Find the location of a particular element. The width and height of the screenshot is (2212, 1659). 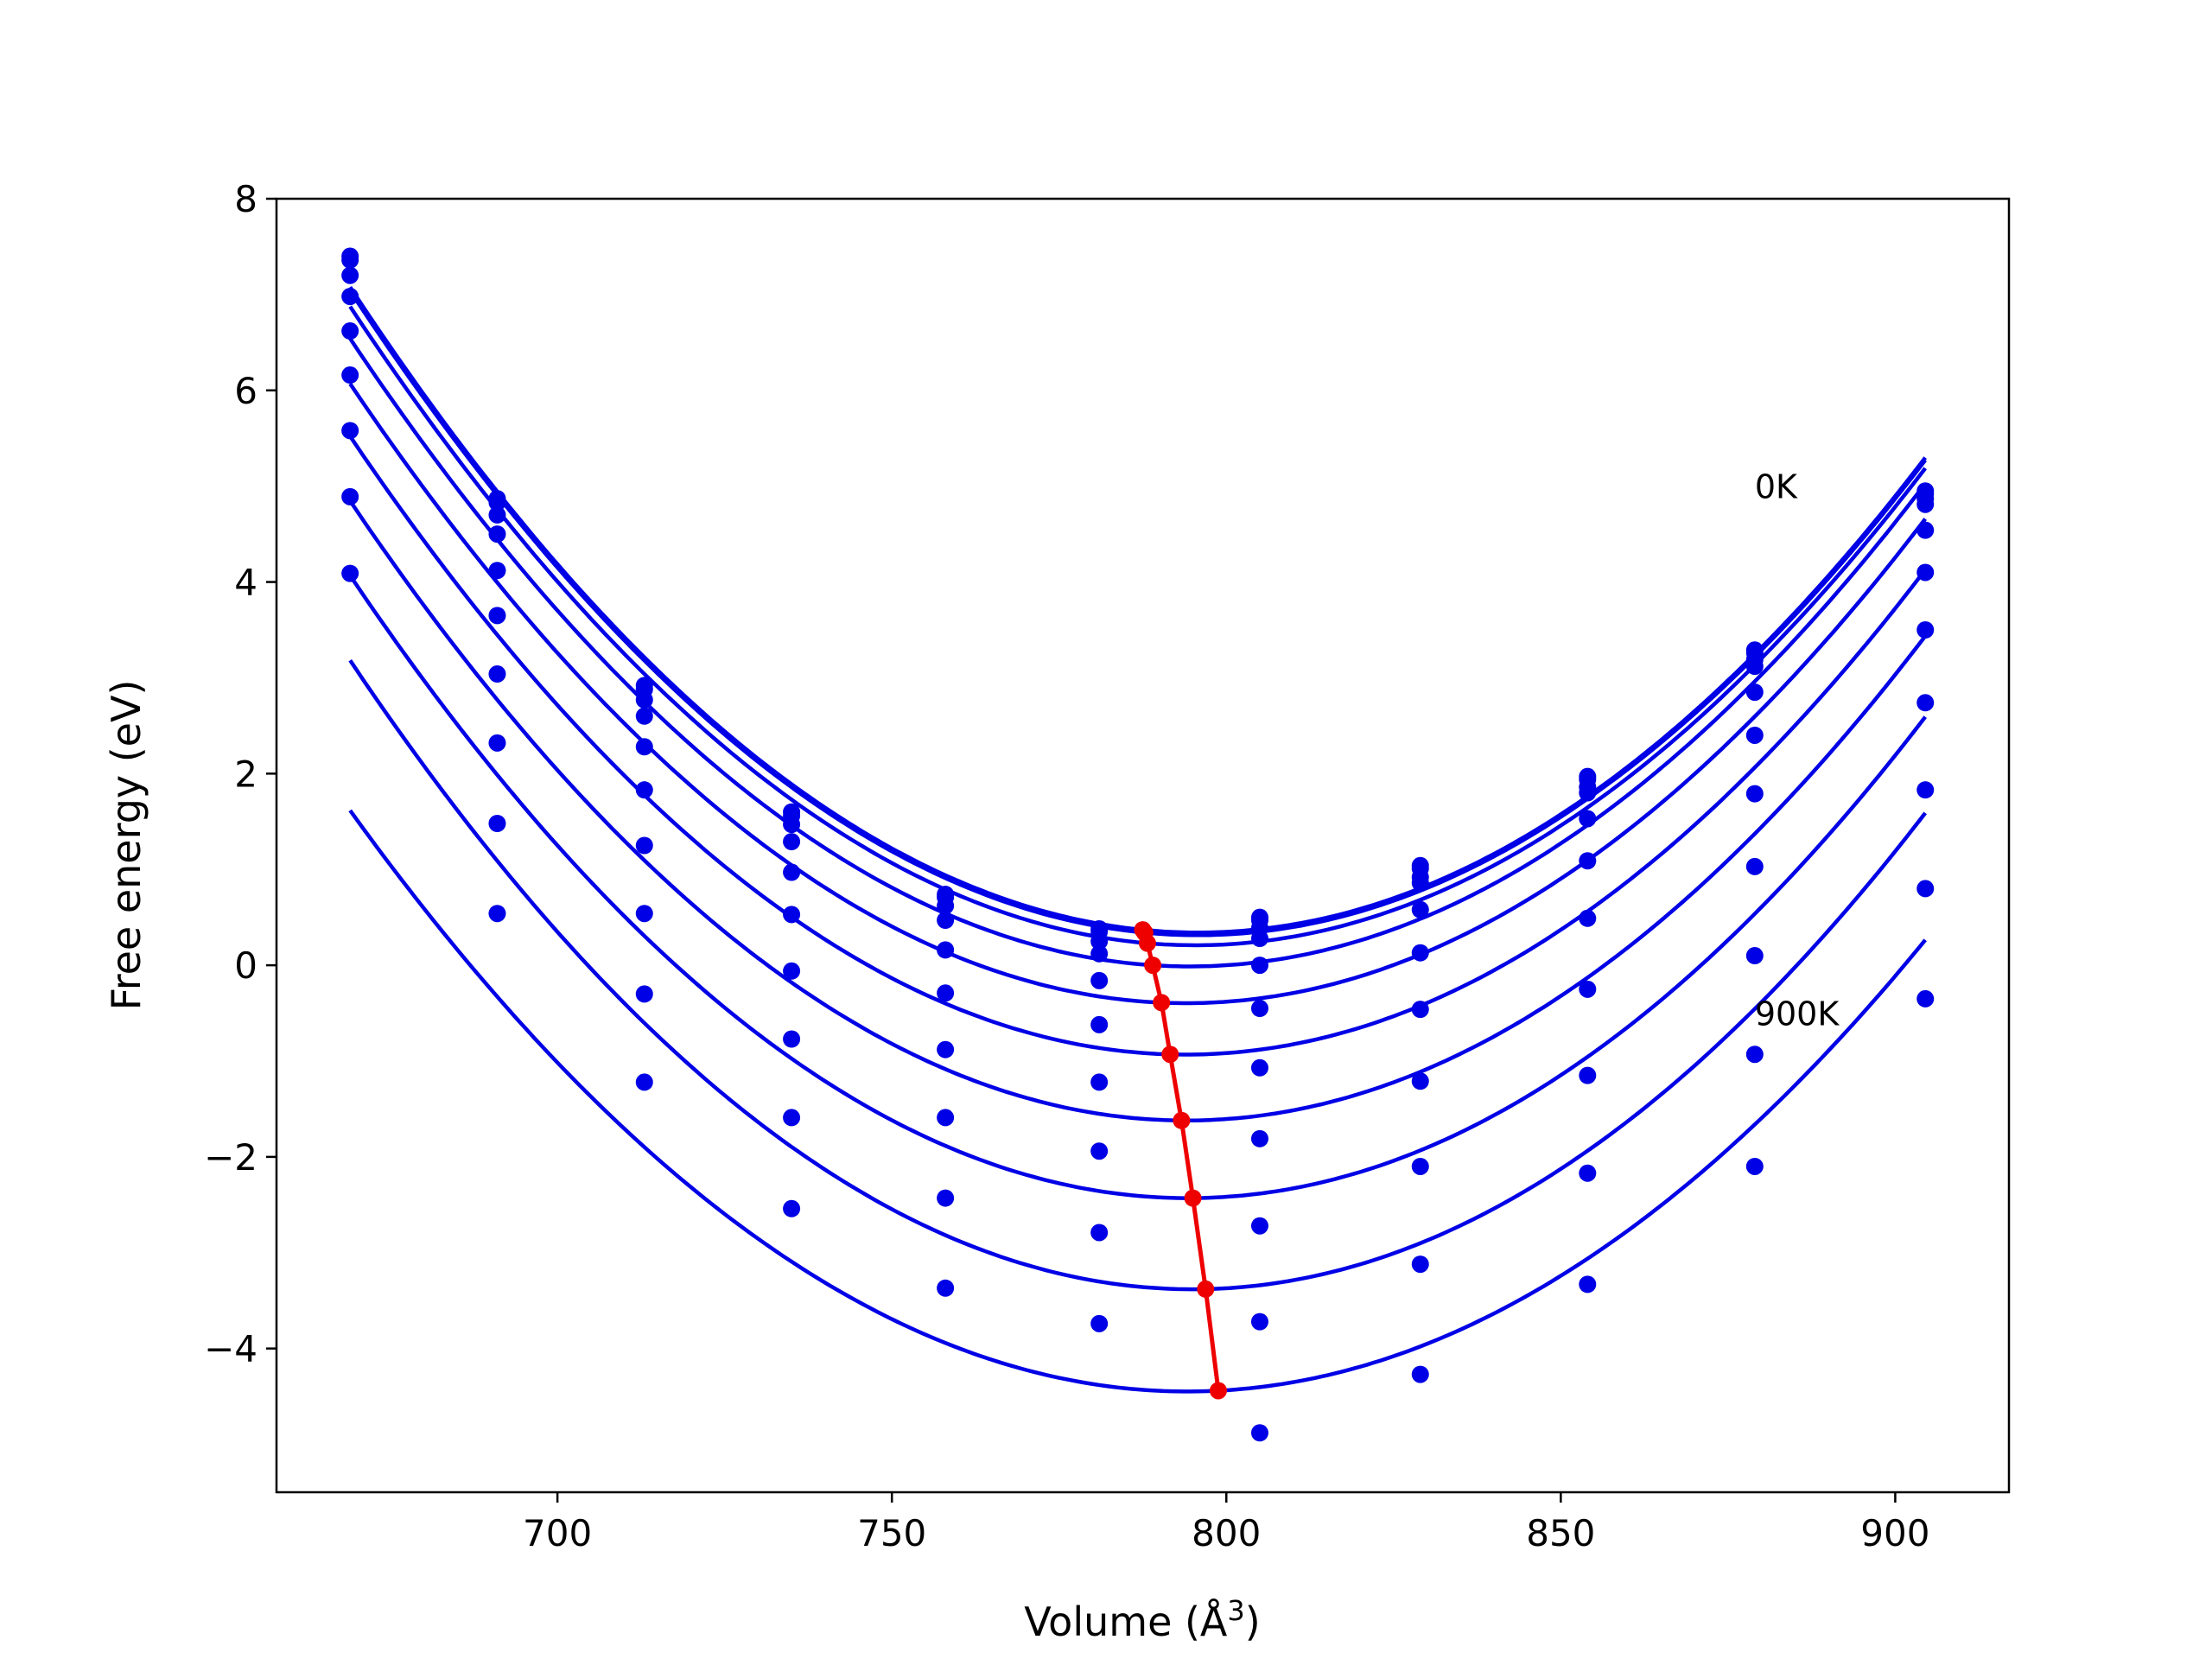

annotations: 0K 900K is located at coordinates (1797, 750).